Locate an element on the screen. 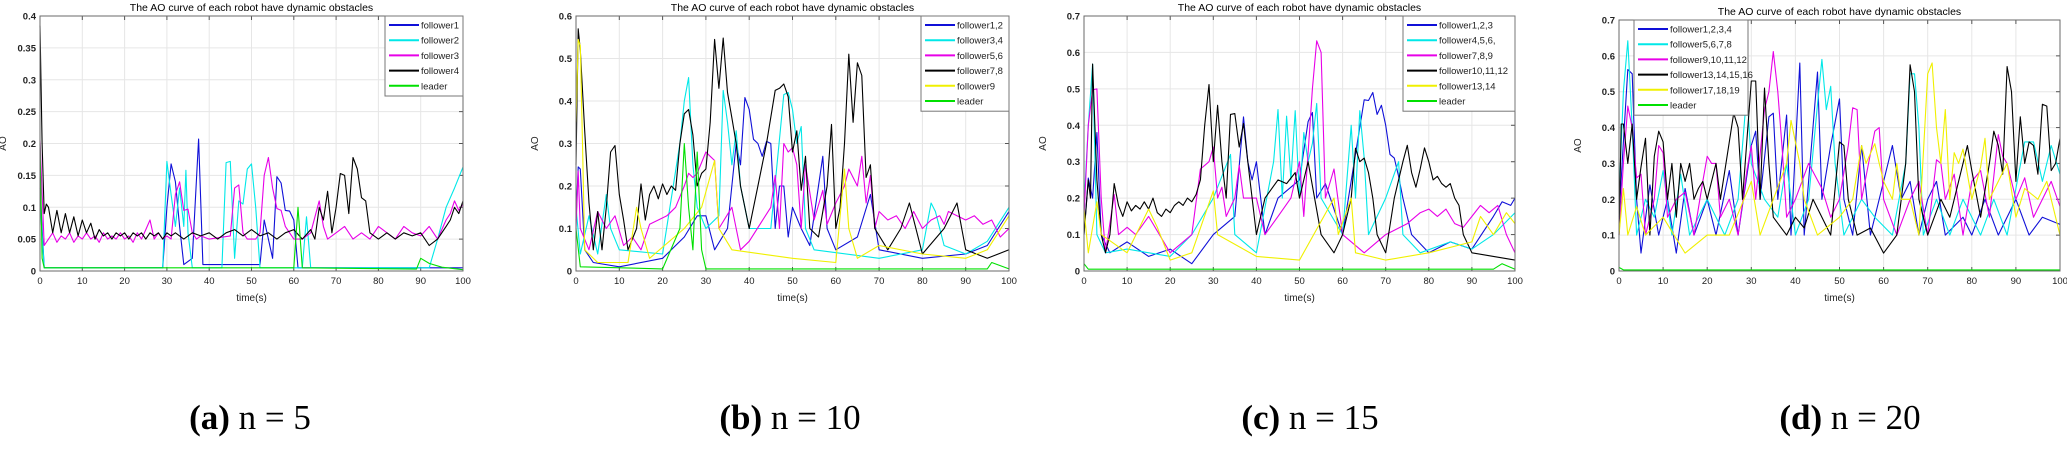 The height and width of the screenshot is (467, 2067). caption-a-text: n = 5 is located at coordinates (274, 417).